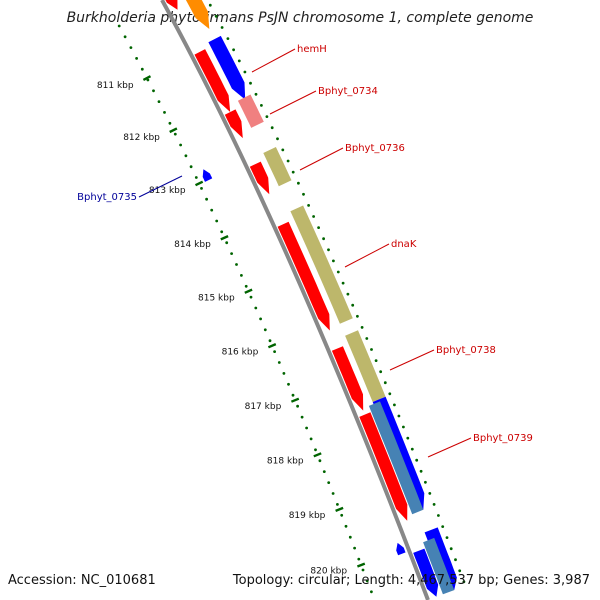 The width and height of the screenshot is (600, 600). What do you see at coordinates (466, 350) in the screenshot?
I see `gene-label: Bphyt_0738` at bounding box center [466, 350].